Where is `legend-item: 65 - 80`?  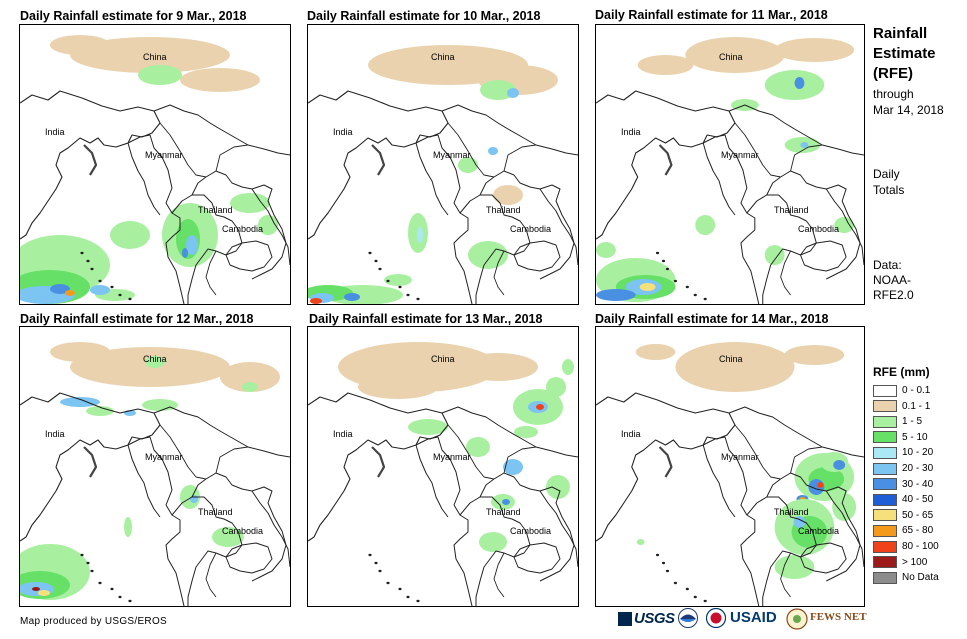 legend-item: 65 - 80 is located at coordinates (903, 530).